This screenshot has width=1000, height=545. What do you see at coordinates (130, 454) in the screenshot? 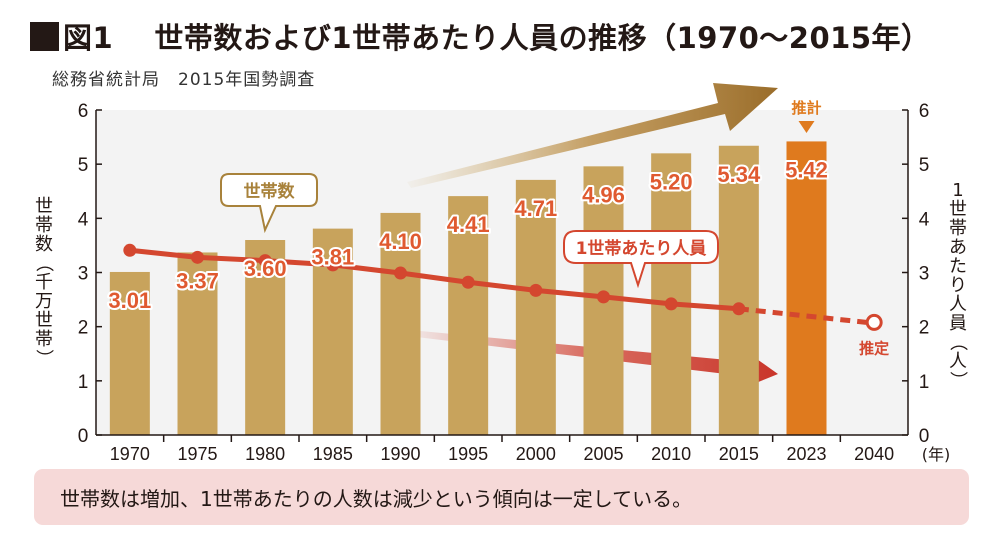
I see `x-tick-label: 1970` at bounding box center [130, 454].